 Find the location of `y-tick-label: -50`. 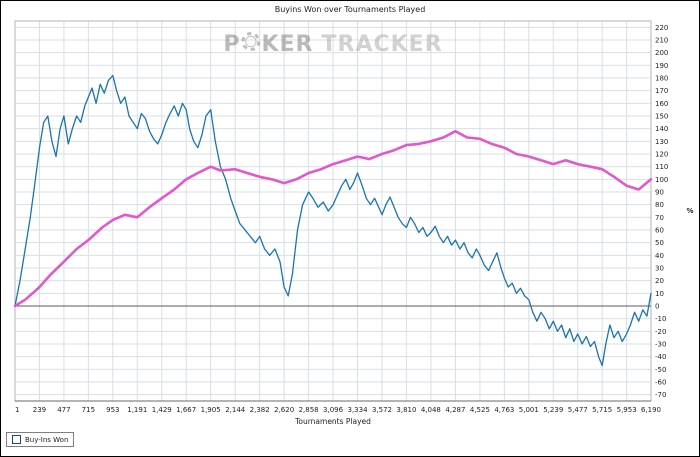

y-tick-label: -50 is located at coordinates (660, 370).